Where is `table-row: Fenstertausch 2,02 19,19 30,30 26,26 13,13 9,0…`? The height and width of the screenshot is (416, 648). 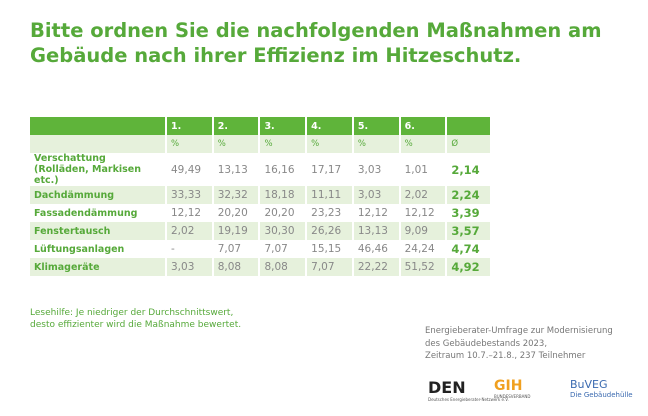
table-row: Fenstertausch 2,02 19,19 30,30 26,26 13,13 9,0… is located at coordinates (260, 231).